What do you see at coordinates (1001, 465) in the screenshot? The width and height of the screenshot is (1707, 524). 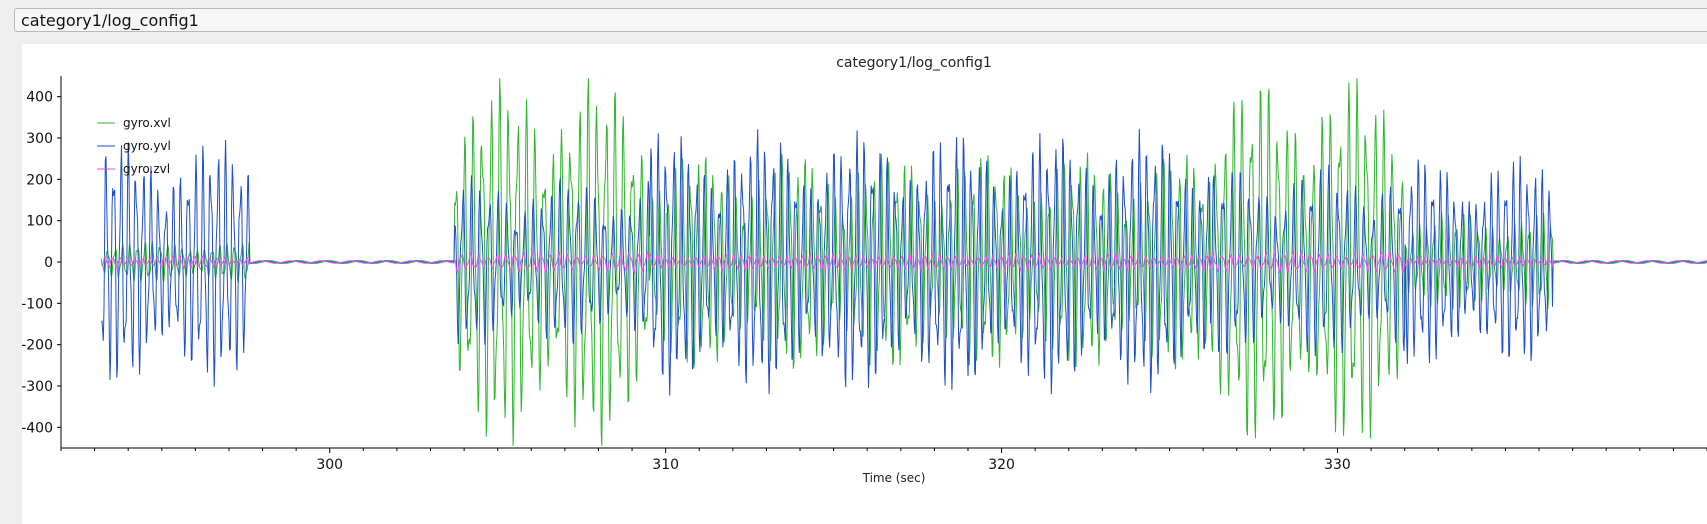 I see `x-tick-label: 320` at bounding box center [1001, 465].